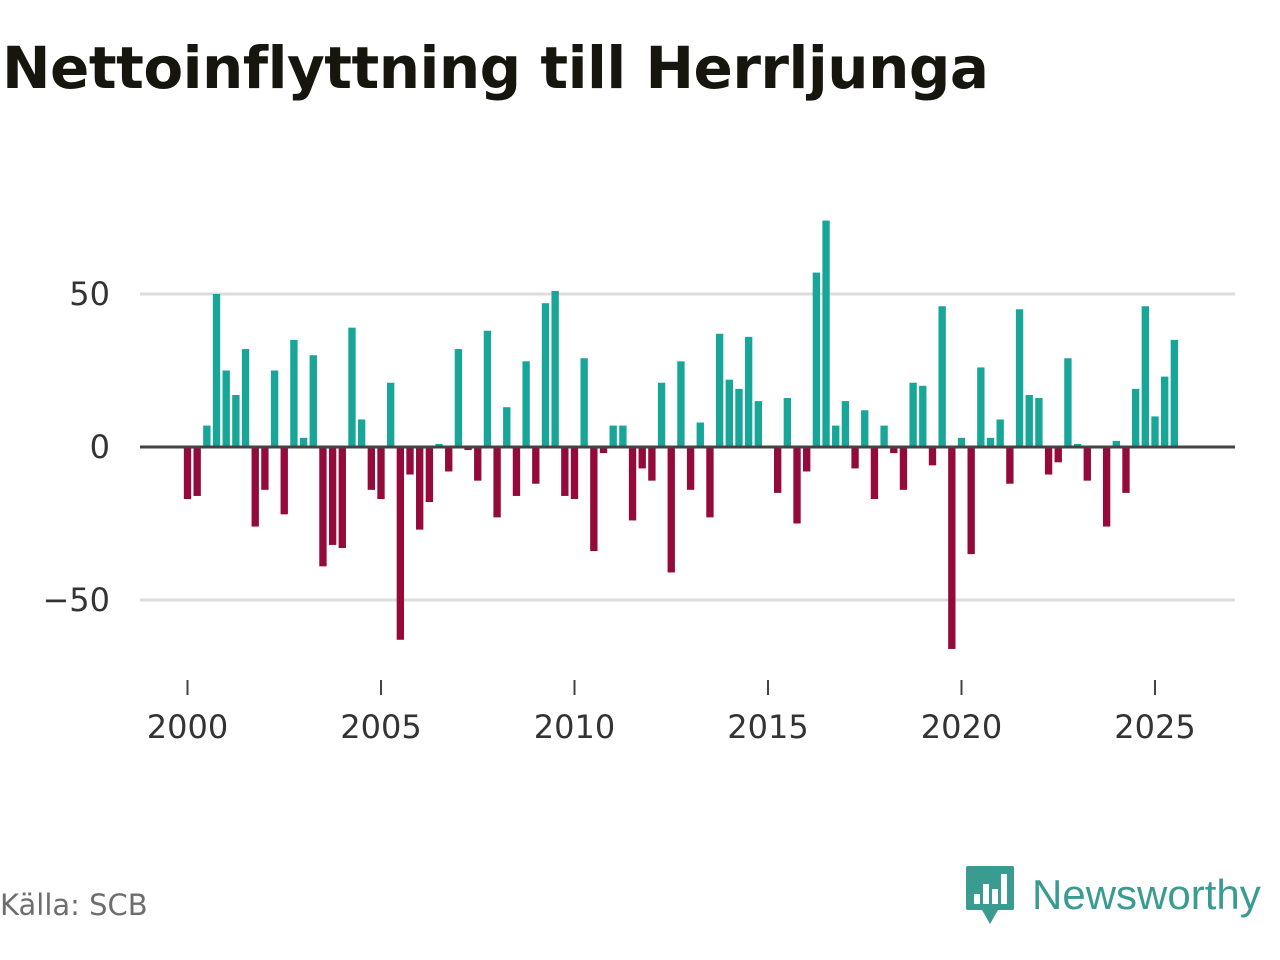  I want to click on y-tick-label: 0, so click(100, 447).